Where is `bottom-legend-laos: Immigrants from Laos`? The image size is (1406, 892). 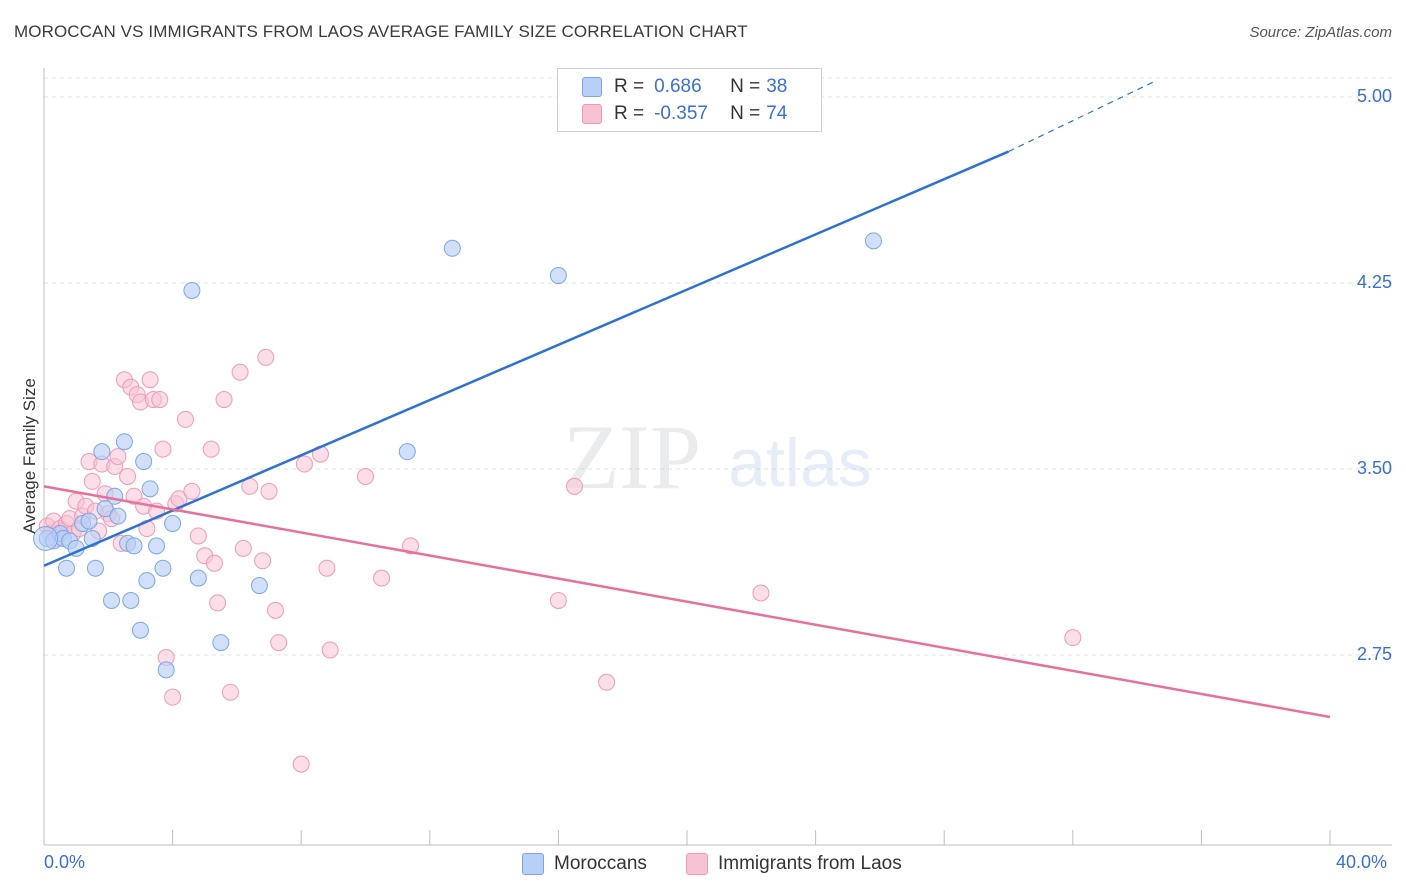
bottom-legend-laos: Immigrants from Laos is located at coordinates (794, 864).